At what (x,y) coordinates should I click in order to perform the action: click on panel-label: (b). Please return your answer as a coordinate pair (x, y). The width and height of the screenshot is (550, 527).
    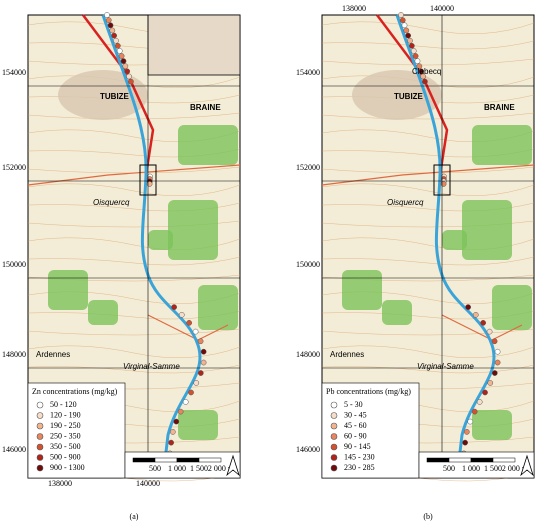
    Looking at the image, I should click on (428, 516).